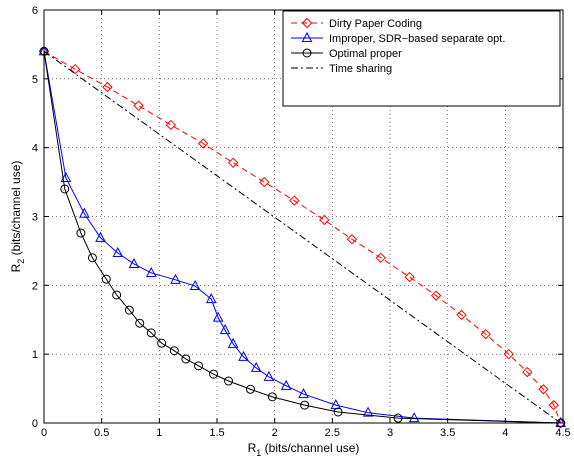  I want to click on legend-label: Optimal proper, so click(365, 54).